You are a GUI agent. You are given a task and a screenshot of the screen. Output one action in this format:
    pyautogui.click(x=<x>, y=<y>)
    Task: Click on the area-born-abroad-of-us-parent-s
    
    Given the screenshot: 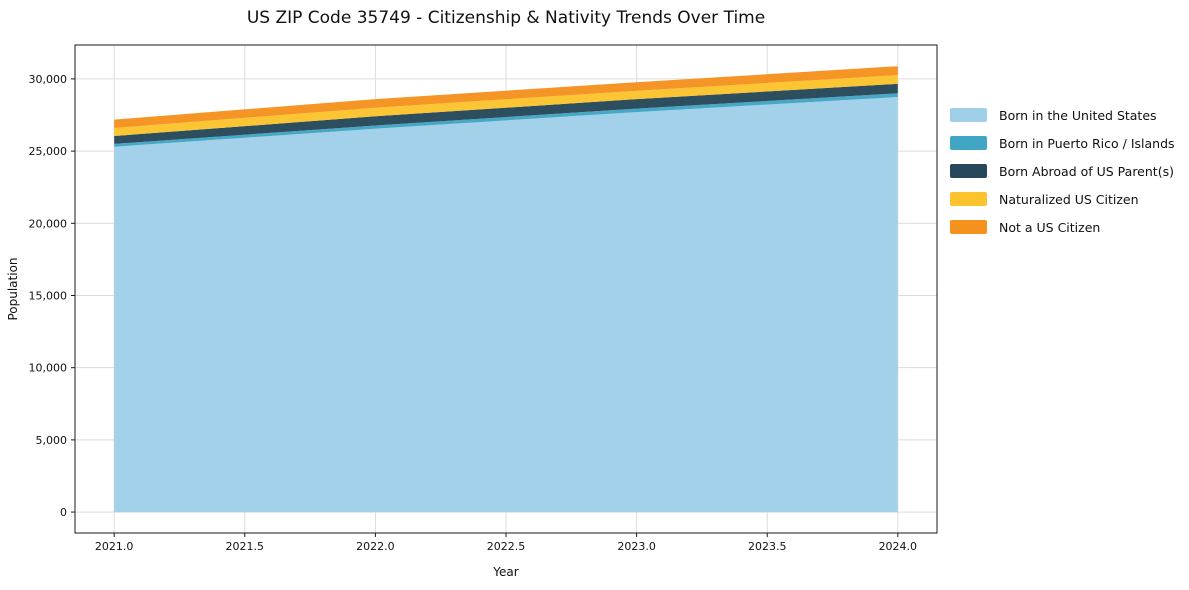 What is the action you would take?
    pyautogui.click(x=506, y=113)
    